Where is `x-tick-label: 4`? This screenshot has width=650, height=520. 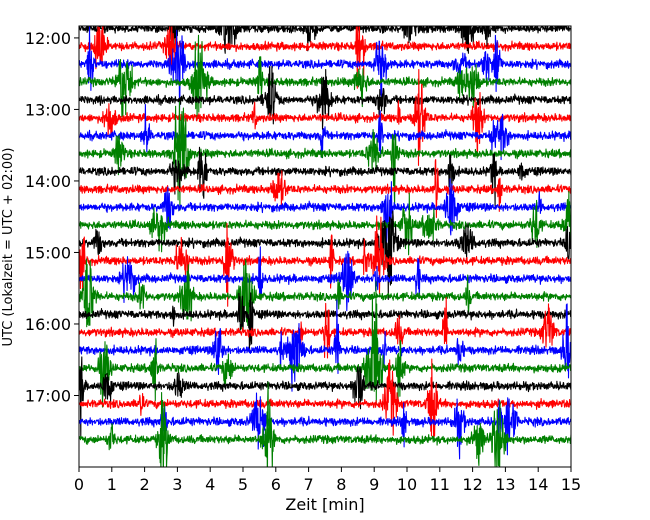 x-tick-label: 4 is located at coordinates (210, 484).